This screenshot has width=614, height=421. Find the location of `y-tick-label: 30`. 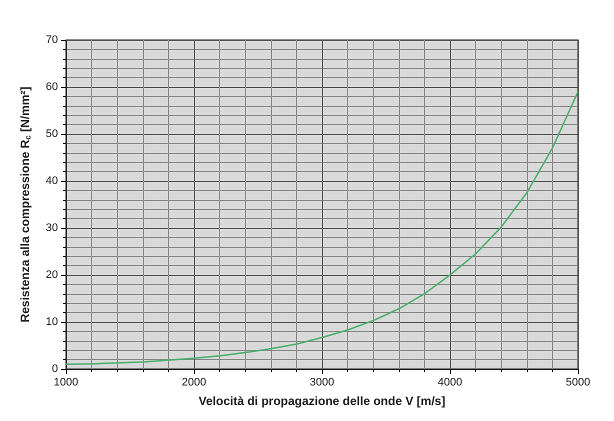

y-tick-label: 30 is located at coordinates (52, 228).